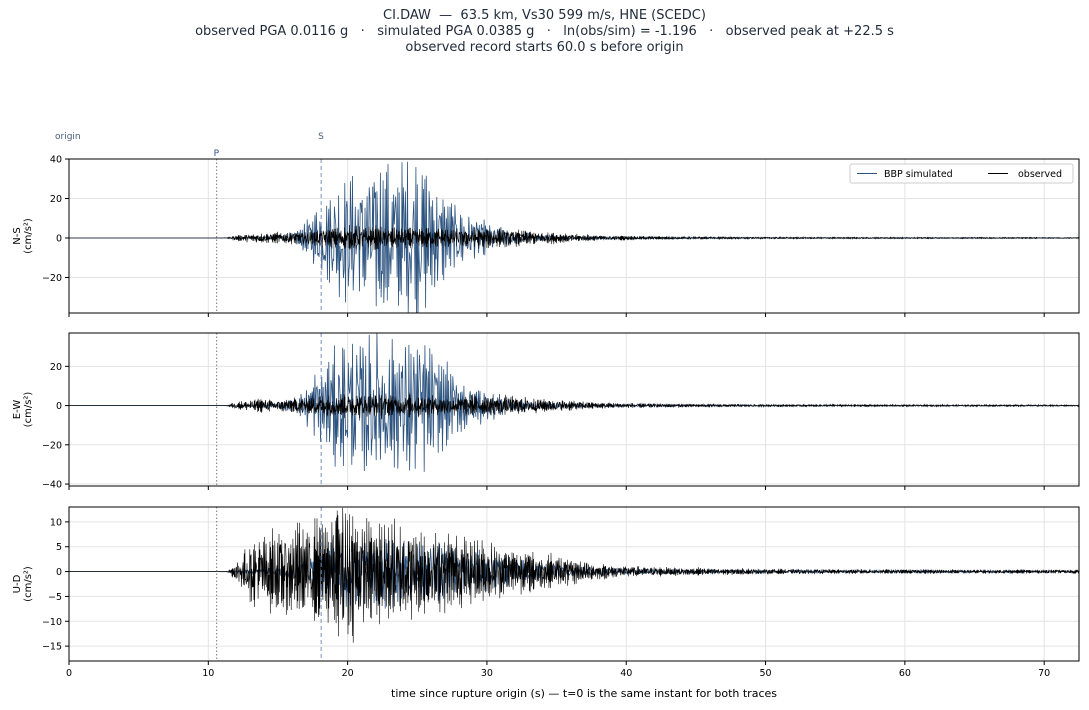  What do you see at coordinates (1040, 174) in the screenshot?
I see `legend-observed-label: observed` at bounding box center [1040, 174].